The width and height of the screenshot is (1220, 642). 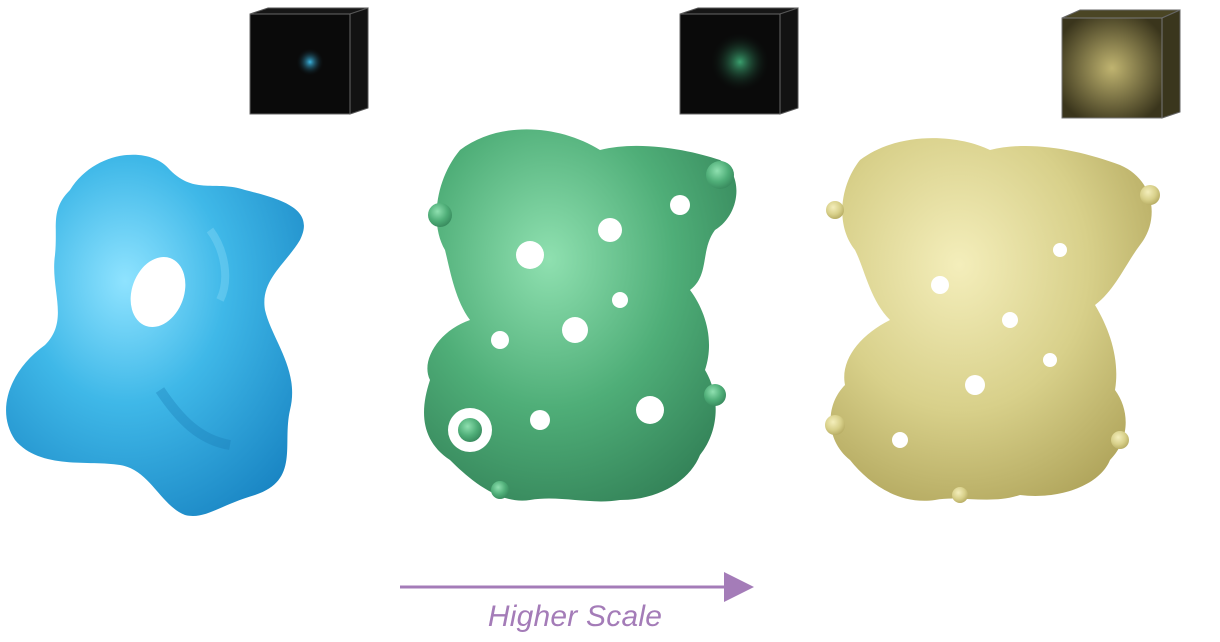 What do you see at coordinates (1121, 64) in the screenshot?
I see `high-res-volume-cube` at bounding box center [1121, 64].